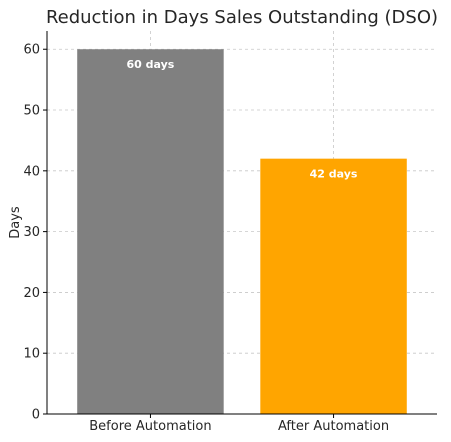  What do you see at coordinates (242, 119) in the screenshot?
I see `data-labels: 60 days 42 days` at bounding box center [242, 119].